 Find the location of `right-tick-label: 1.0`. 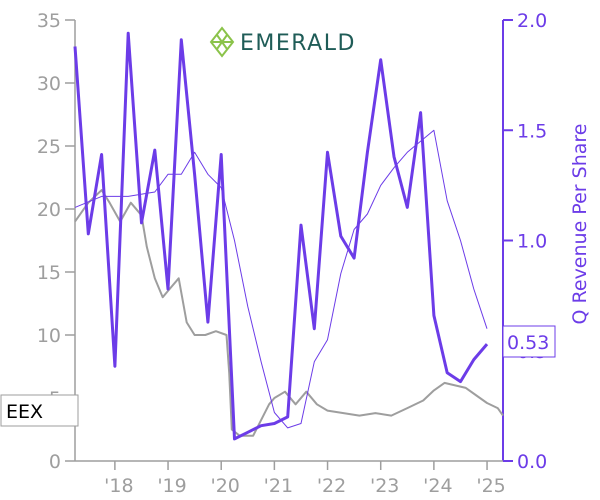

right-tick-label: 1.0 is located at coordinates (532, 242).